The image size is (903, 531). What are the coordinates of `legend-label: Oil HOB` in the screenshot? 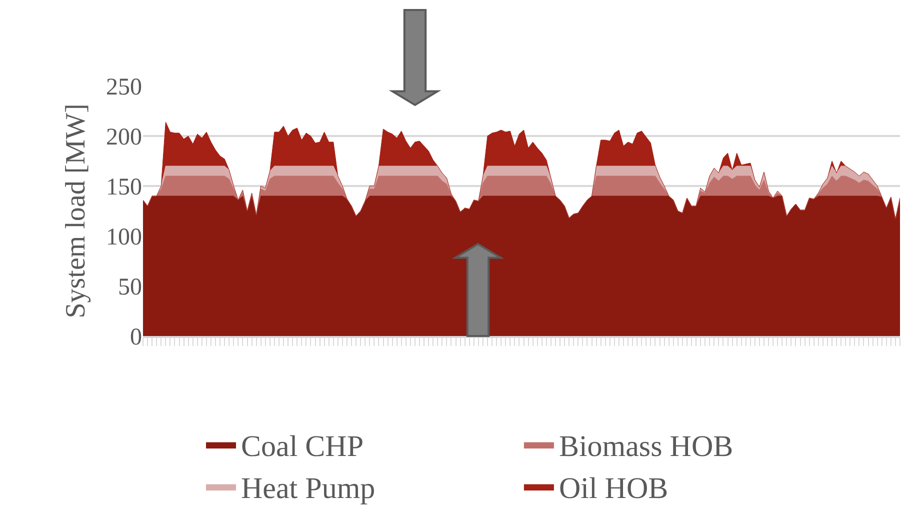 It's located at (613, 489).